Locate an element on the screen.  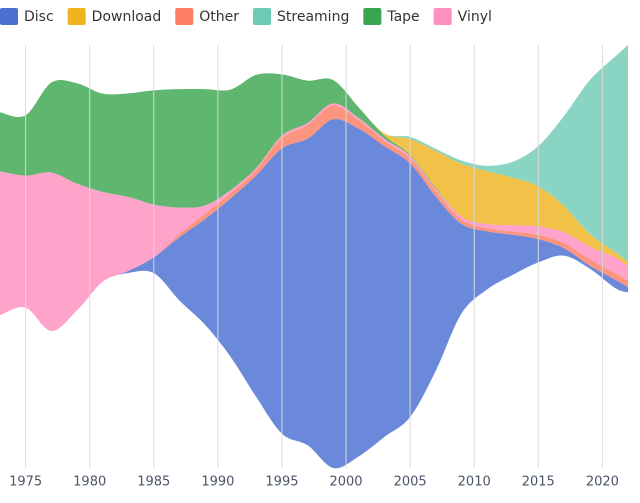
x-tick-label: 2005 is located at coordinates (410, 482).